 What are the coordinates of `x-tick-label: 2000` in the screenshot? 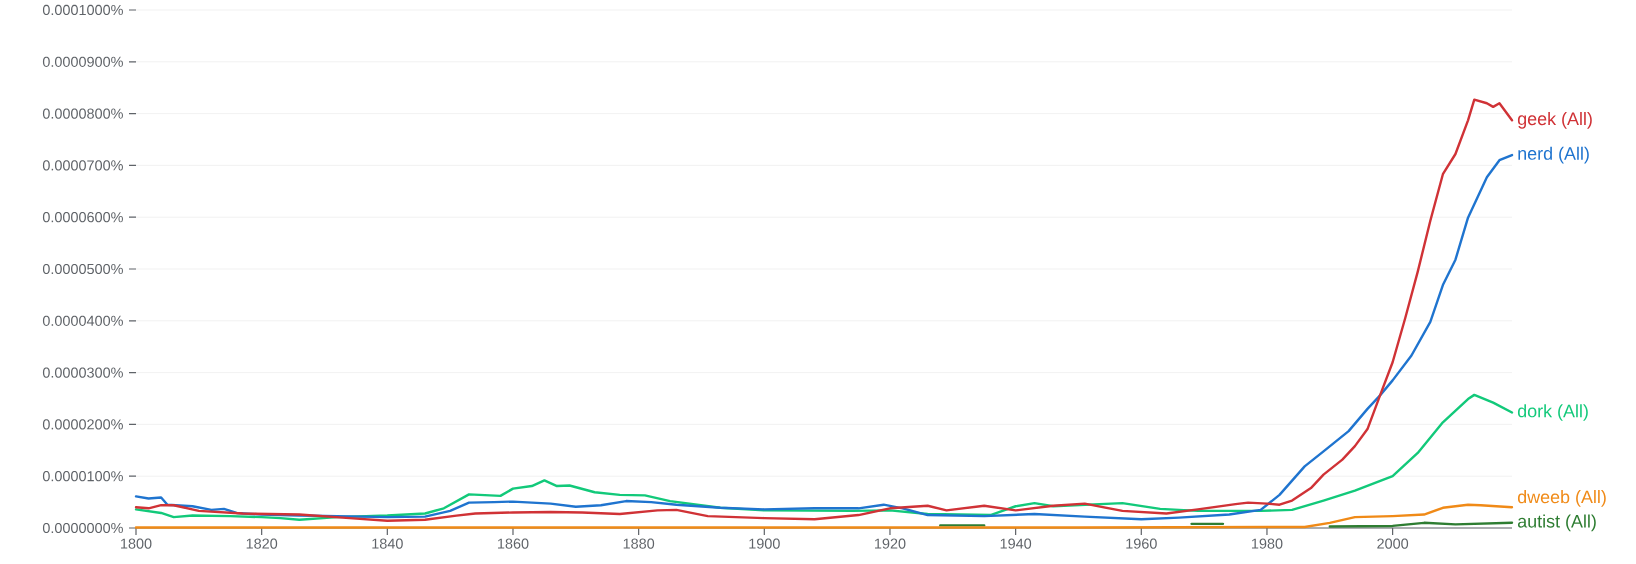 It's located at (1393, 543).